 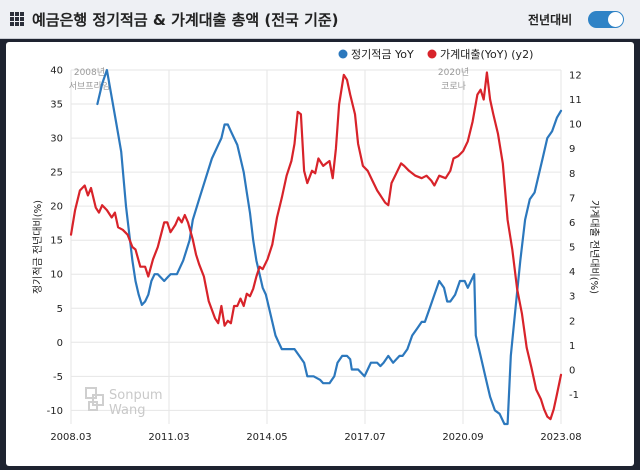 I want to click on y-right-tick-label: 5, so click(x=572, y=248).